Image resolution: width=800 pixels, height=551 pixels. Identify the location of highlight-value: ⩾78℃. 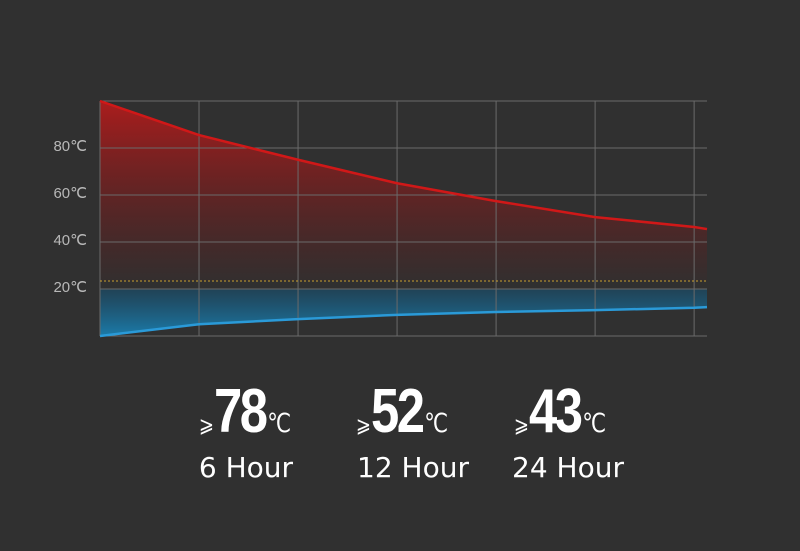
(245, 411).